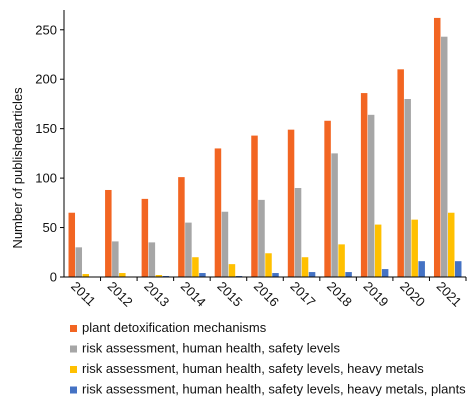 The width and height of the screenshot is (474, 409). I want to click on x-tick-label: 2017, so click(302, 294).